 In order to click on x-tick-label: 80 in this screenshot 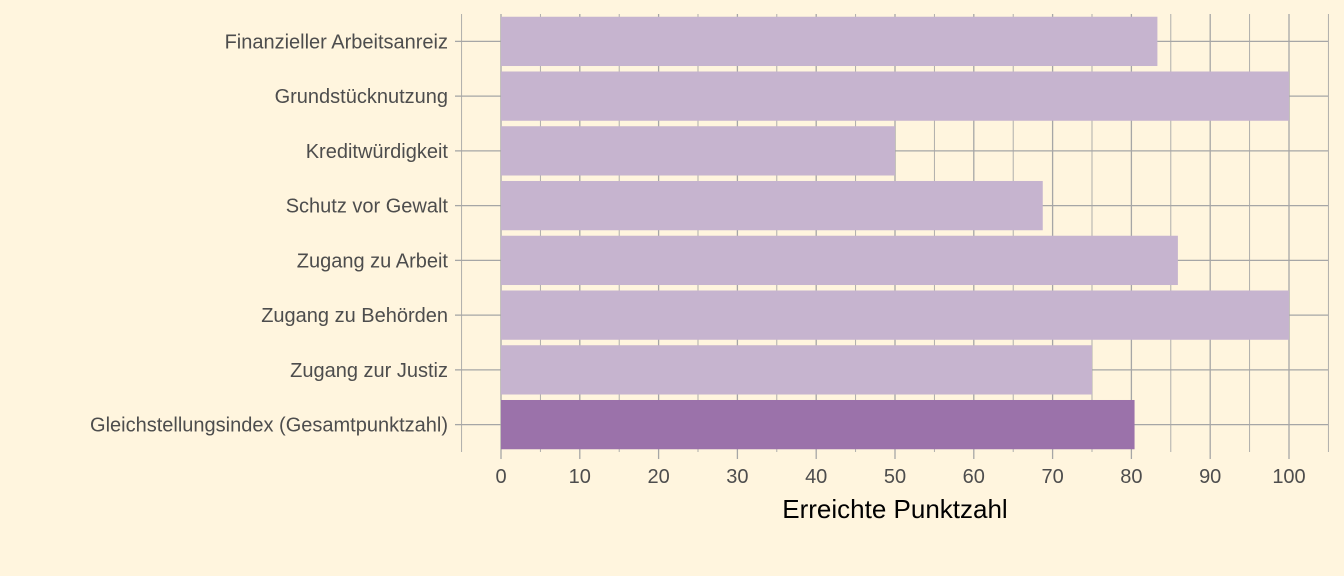, I will do `click(1131, 477)`.